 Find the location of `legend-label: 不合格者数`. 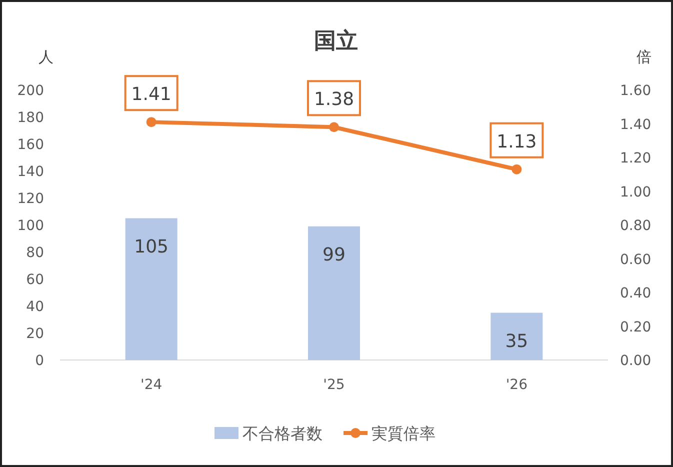

legend-label: 不合格者数 is located at coordinates (282, 433).